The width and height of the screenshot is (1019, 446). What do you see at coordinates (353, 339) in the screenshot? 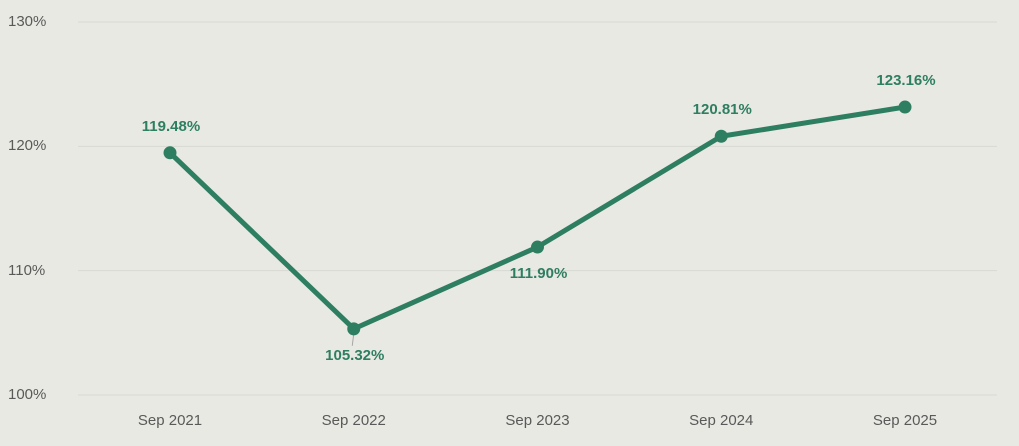
I see `data-label-leader-line` at bounding box center [353, 339].